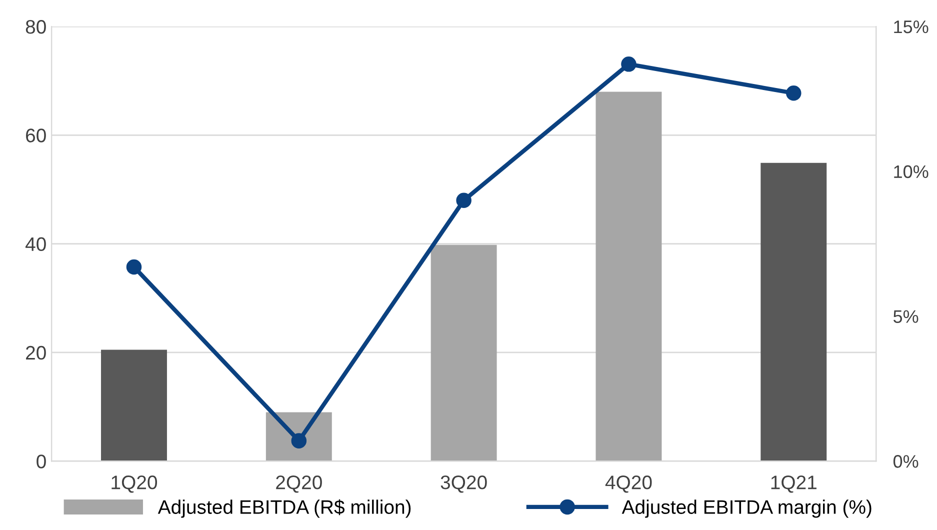 This screenshot has width=937, height=530. What do you see at coordinates (36, 353) in the screenshot?
I see `y-tick-label: 20` at bounding box center [36, 353].